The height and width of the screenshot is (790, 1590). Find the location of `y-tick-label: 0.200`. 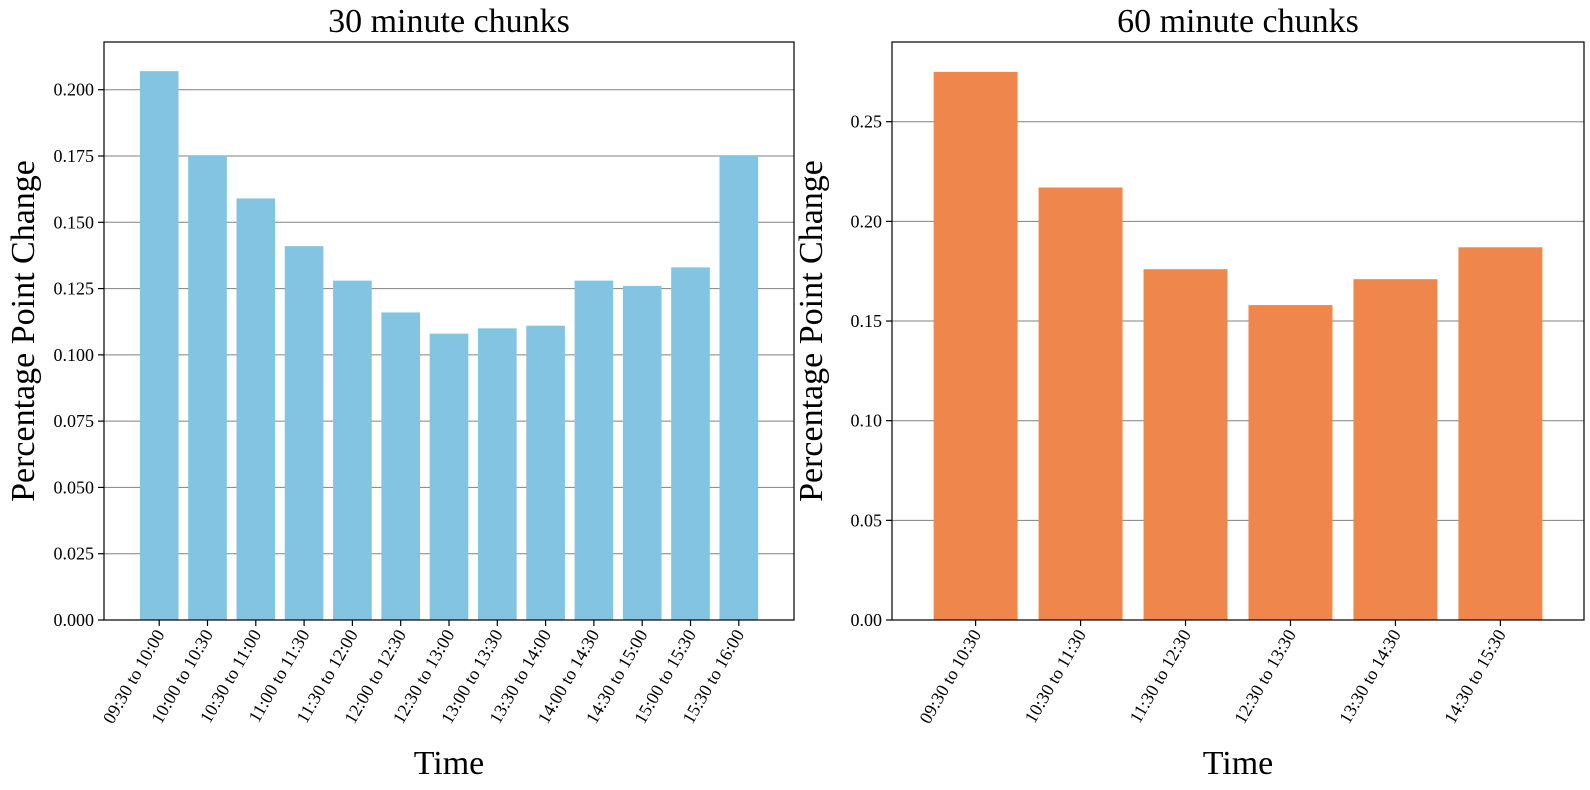

y-tick-label: 0.200 is located at coordinates (74, 90).